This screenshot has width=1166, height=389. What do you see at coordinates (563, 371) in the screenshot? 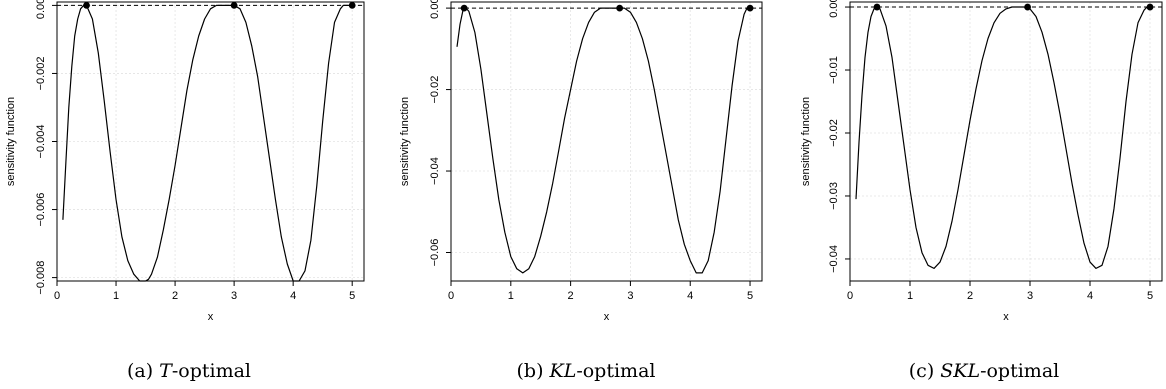
I see `caption-criterion: KL` at bounding box center [563, 371].